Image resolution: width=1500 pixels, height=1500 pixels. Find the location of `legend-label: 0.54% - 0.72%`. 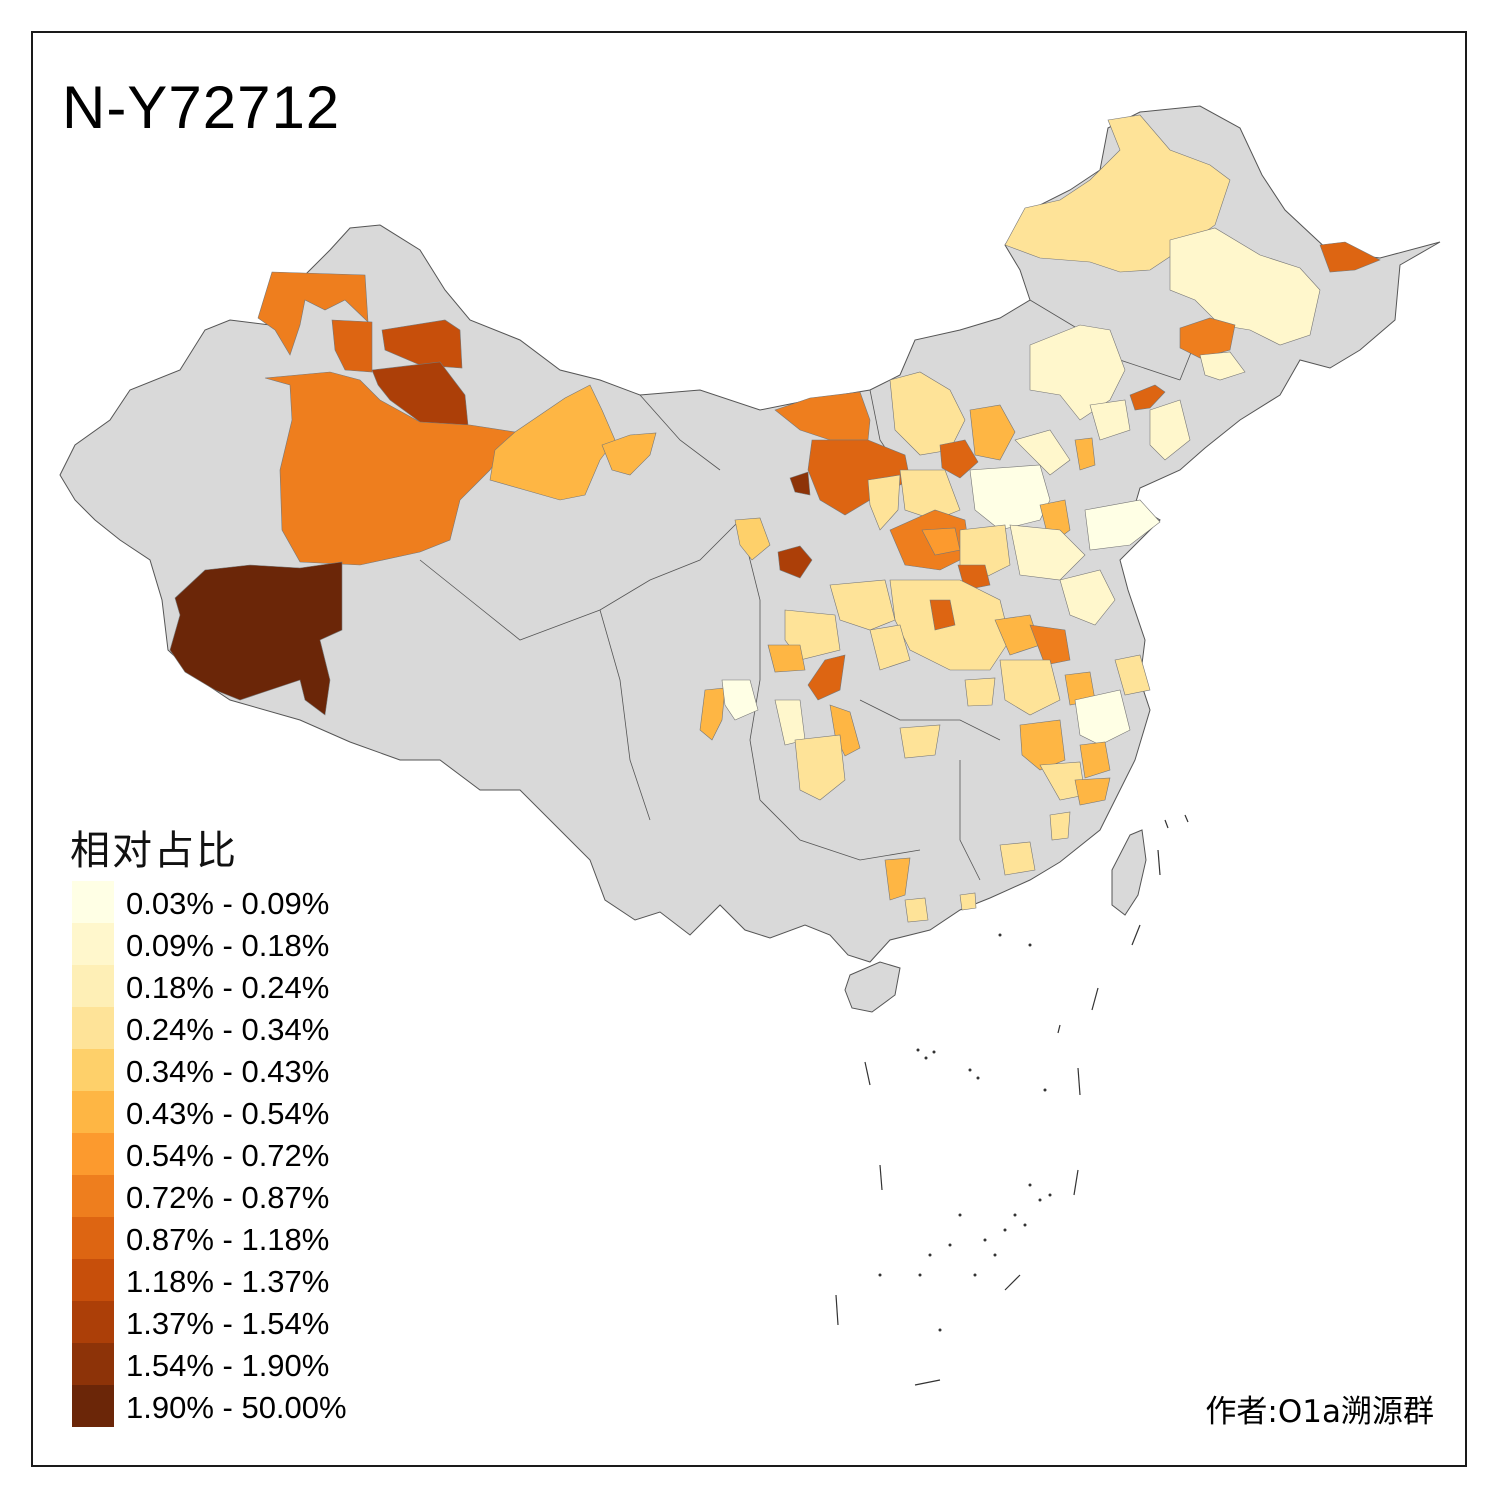

legend-label: 0.54% - 0.72% is located at coordinates (228, 1155).